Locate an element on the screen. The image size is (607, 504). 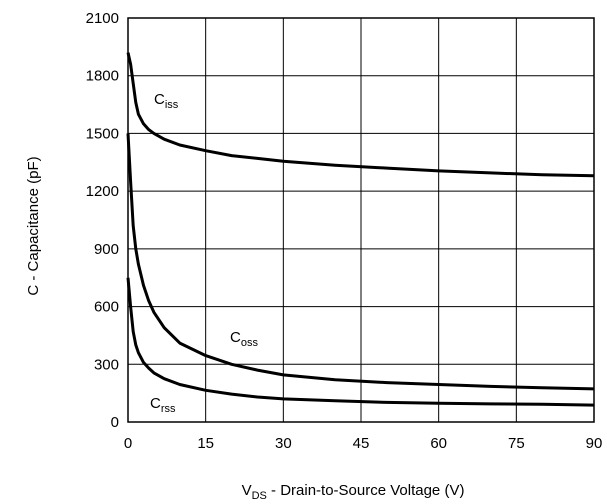
x-tick-label: 0 is located at coordinates (128, 443).